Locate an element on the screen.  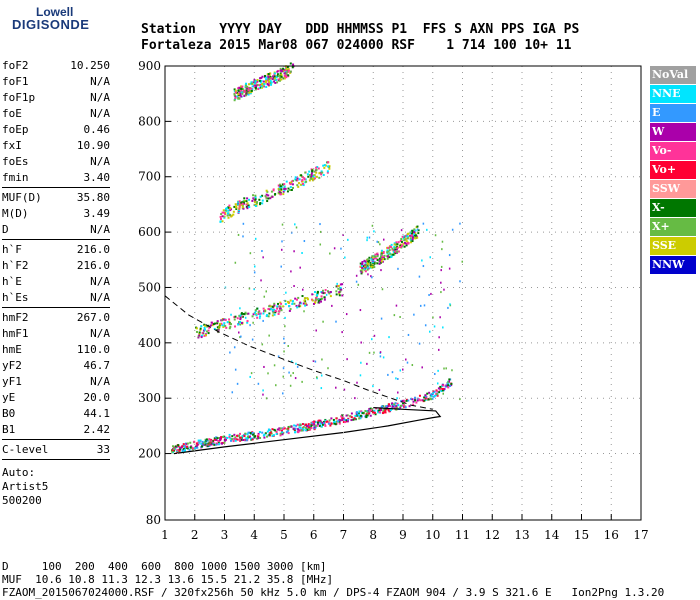
auto-code: 500200 is located at coordinates (22, 500).